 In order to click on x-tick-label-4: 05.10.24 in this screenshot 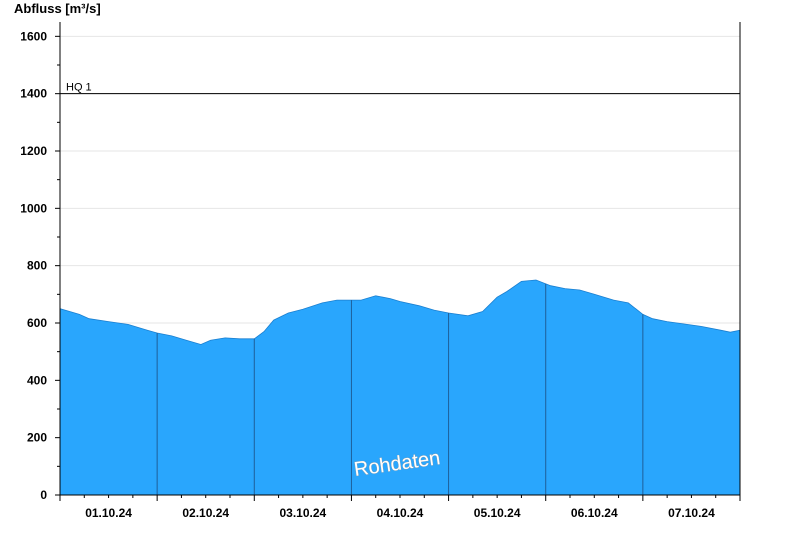, I will do `click(497, 513)`.